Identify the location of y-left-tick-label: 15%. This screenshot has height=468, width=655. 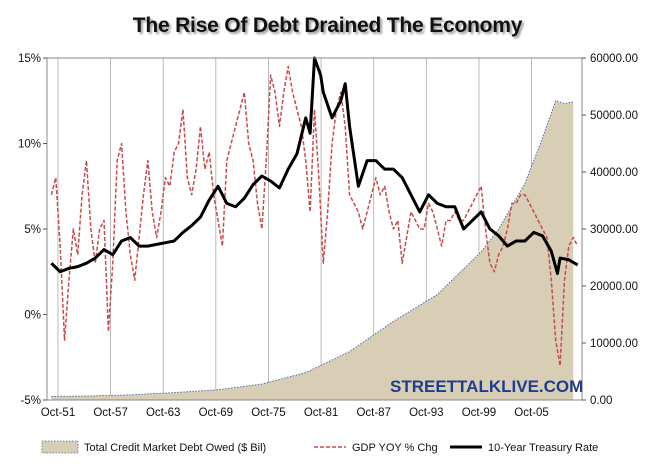
(29, 59).